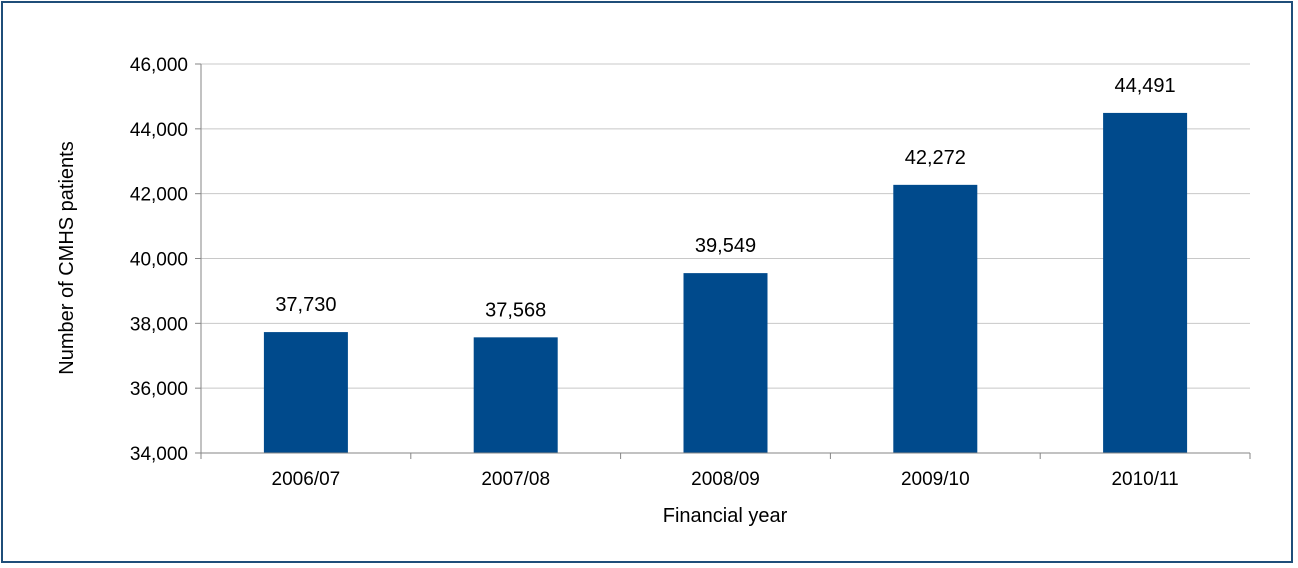 This screenshot has width=1298, height=568. Describe the element at coordinates (1145, 86) in the screenshot. I see `data-label: 44,491` at that location.